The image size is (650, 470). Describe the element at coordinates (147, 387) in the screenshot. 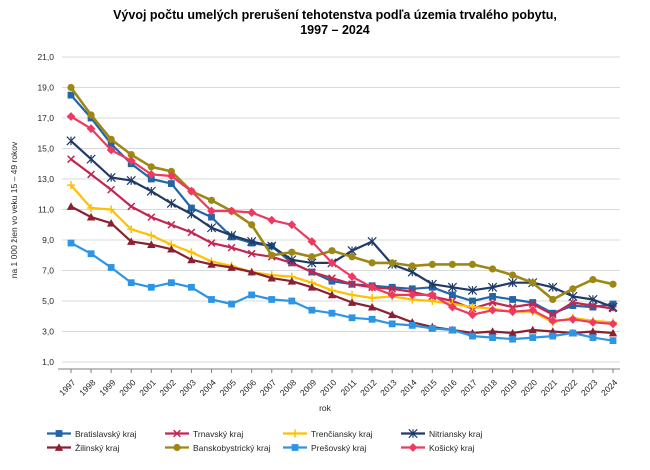

I see `x-tick-label: 2001` at that location.